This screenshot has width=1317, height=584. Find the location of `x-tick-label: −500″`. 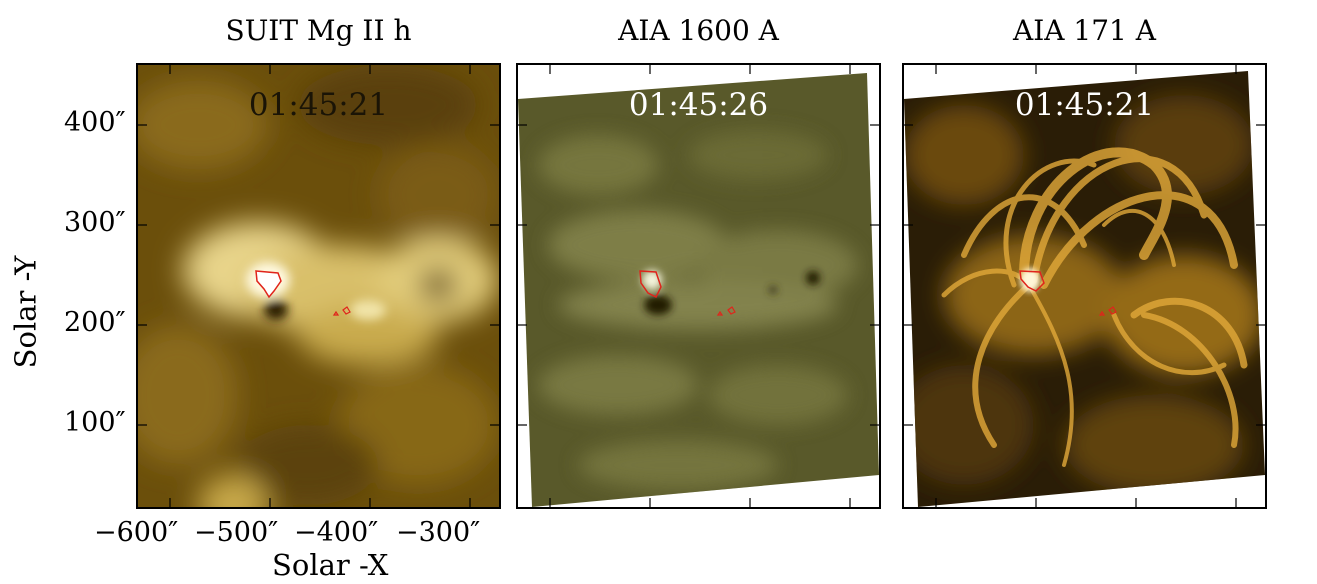

x-tick-label: −500″ is located at coordinates (236, 532).